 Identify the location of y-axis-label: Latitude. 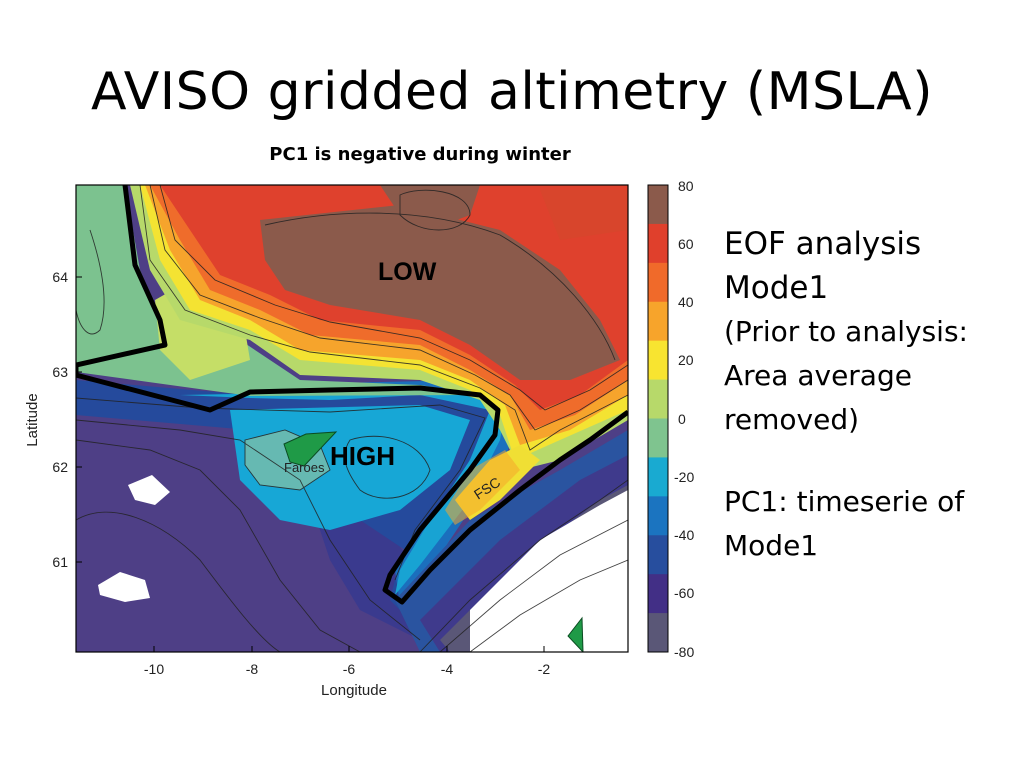
(32, 419).